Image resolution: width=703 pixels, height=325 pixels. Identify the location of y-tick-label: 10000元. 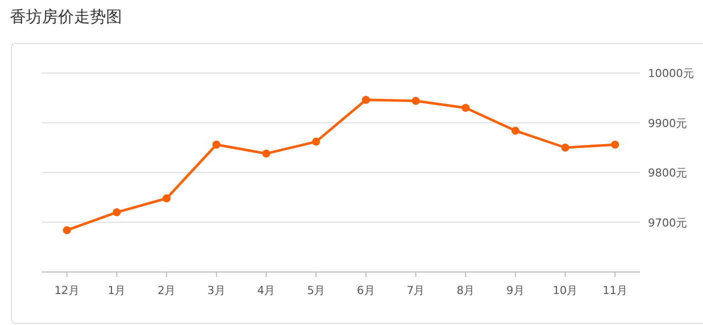
(671, 73).